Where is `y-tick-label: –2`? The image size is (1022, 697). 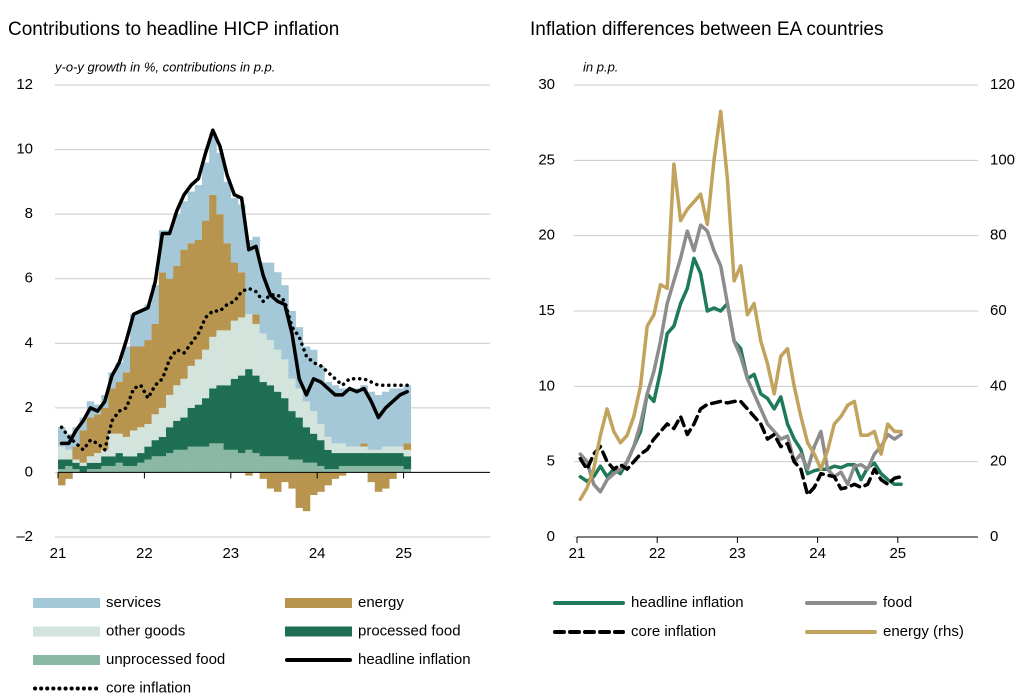 y-tick-label: –2 is located at coordinates (24, 536).